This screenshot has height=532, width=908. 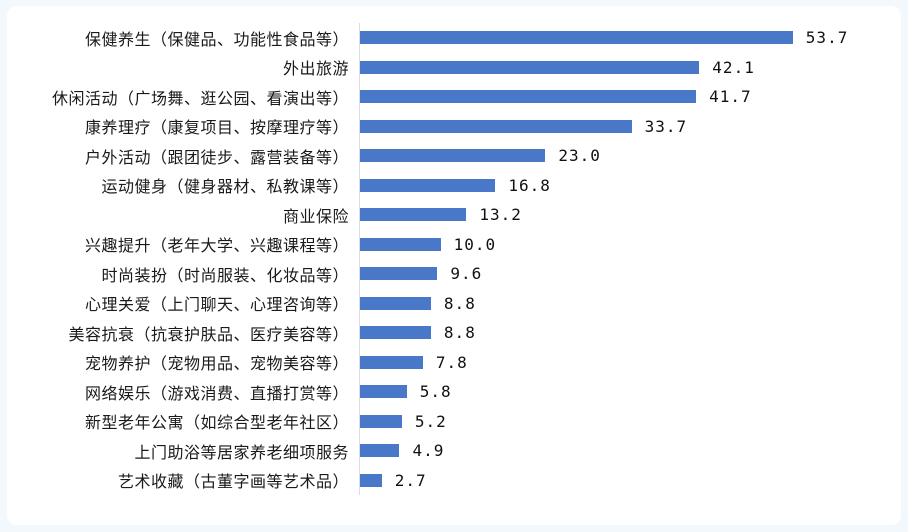 I want to click on value-label: 4.9, so click(x=428, y=451).